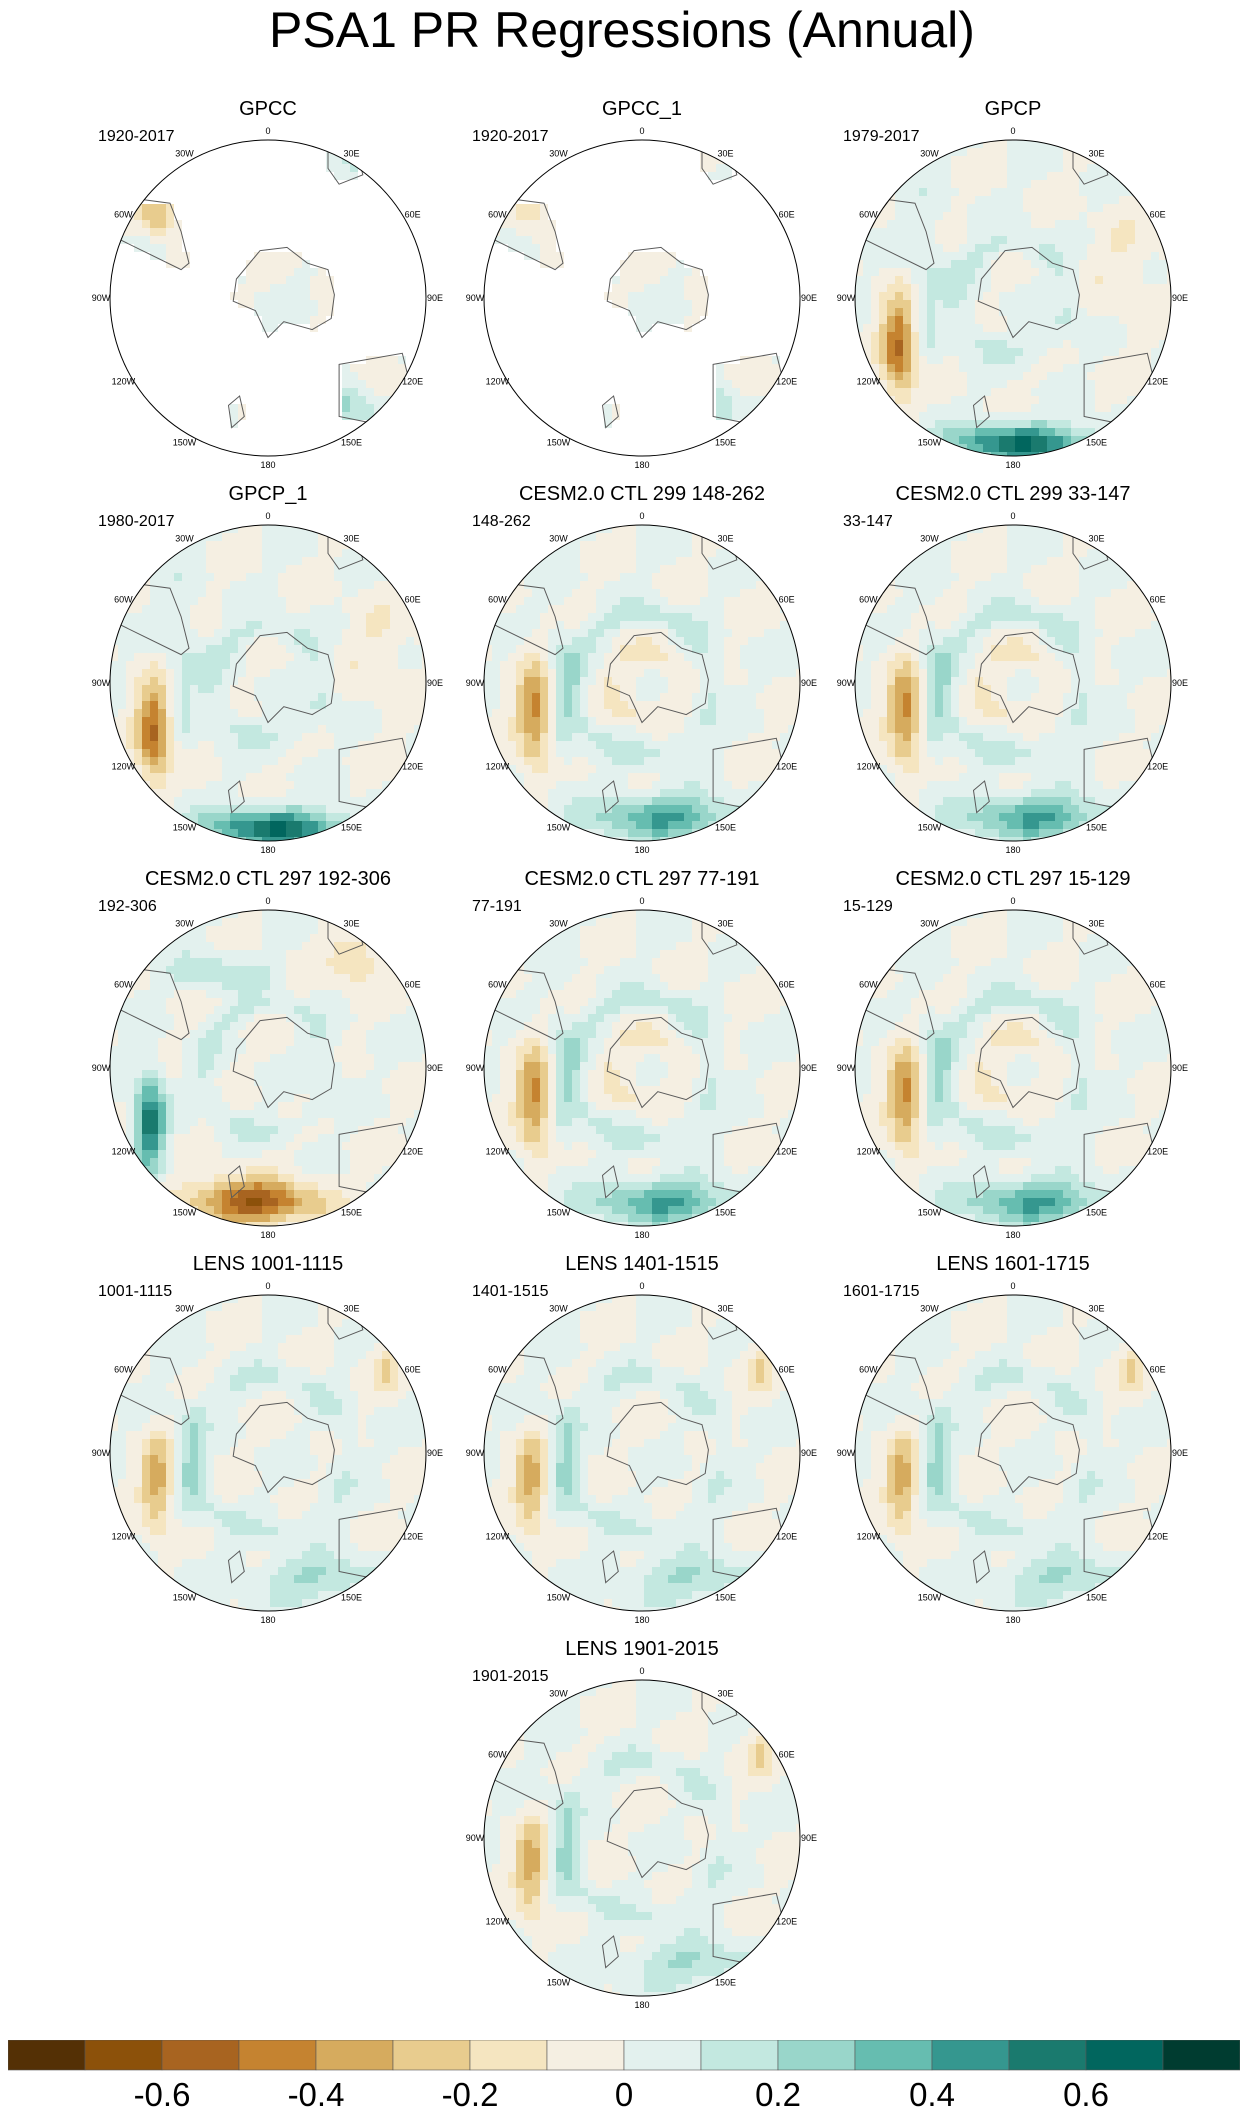 This screenshot has height=2110, width=1244. What do you see at coordinates (778, 2093) in the screenshot?
I see `colorbar-tick-label: 0.2` at bounding box center [778, 2093].